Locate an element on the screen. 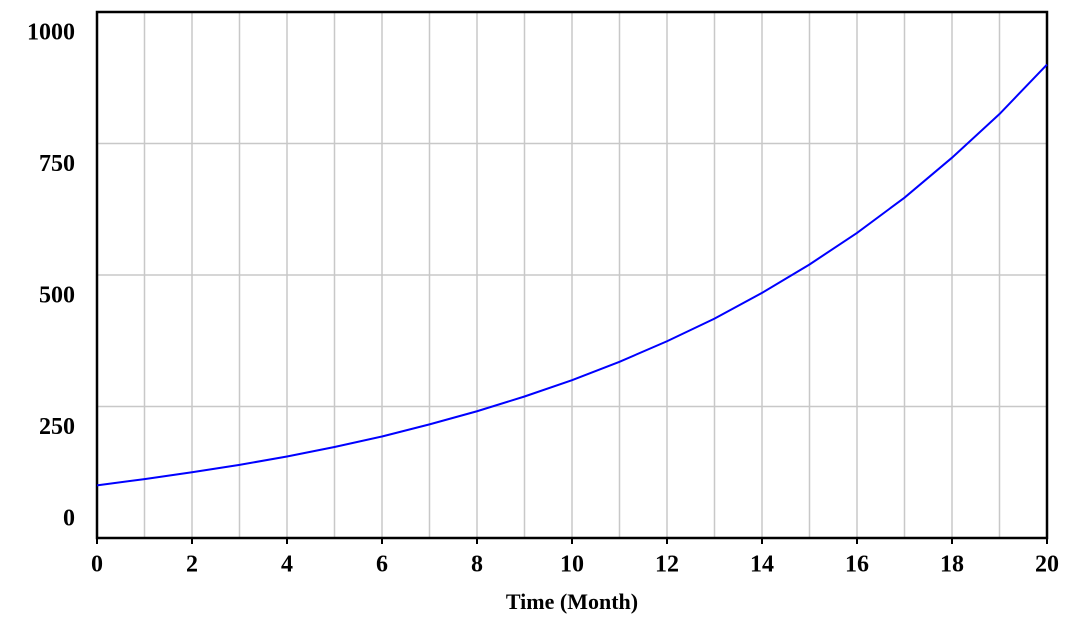  x-axis-title: Time (Month) is located at coordinates (572, 601).